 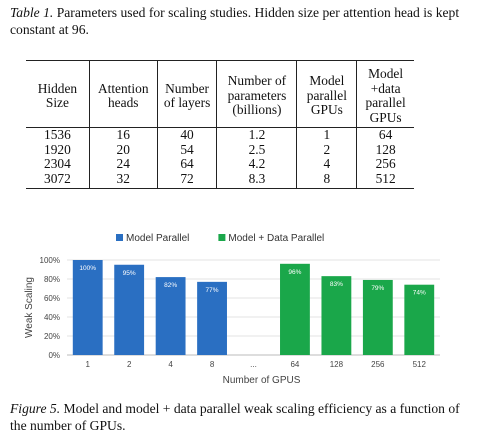 I want to click on table-cell: 128, so click(x=385, y=149).